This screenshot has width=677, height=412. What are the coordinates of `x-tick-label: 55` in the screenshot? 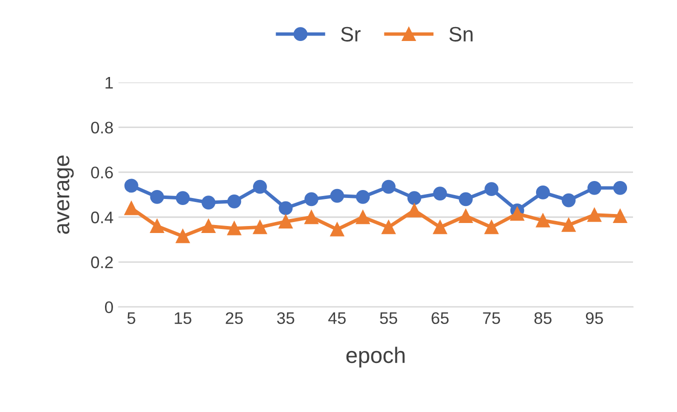 It's located at (389, 318).